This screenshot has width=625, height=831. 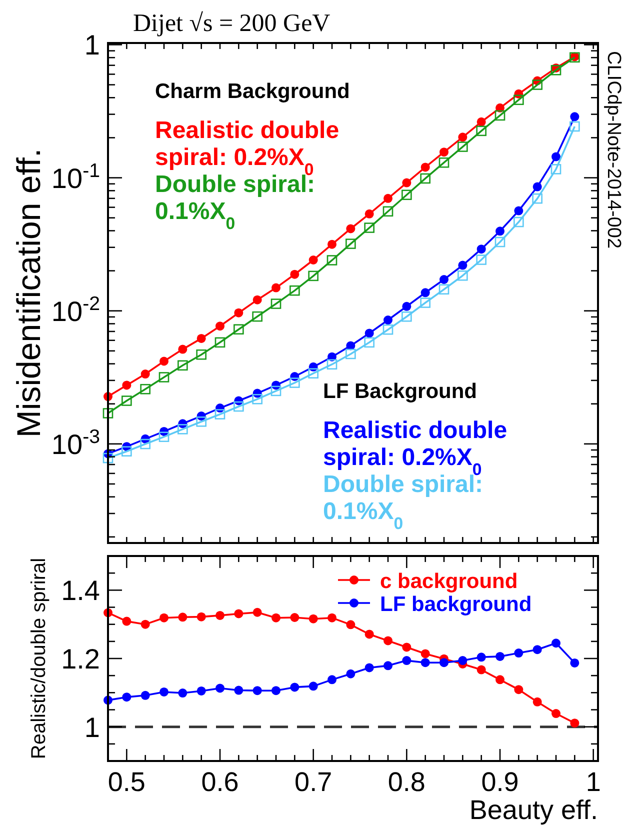 What do you see at coordinates (500, 782) in the screenshot?
I see `x-tick-label: 0.9` at bounding box center [500, 782].